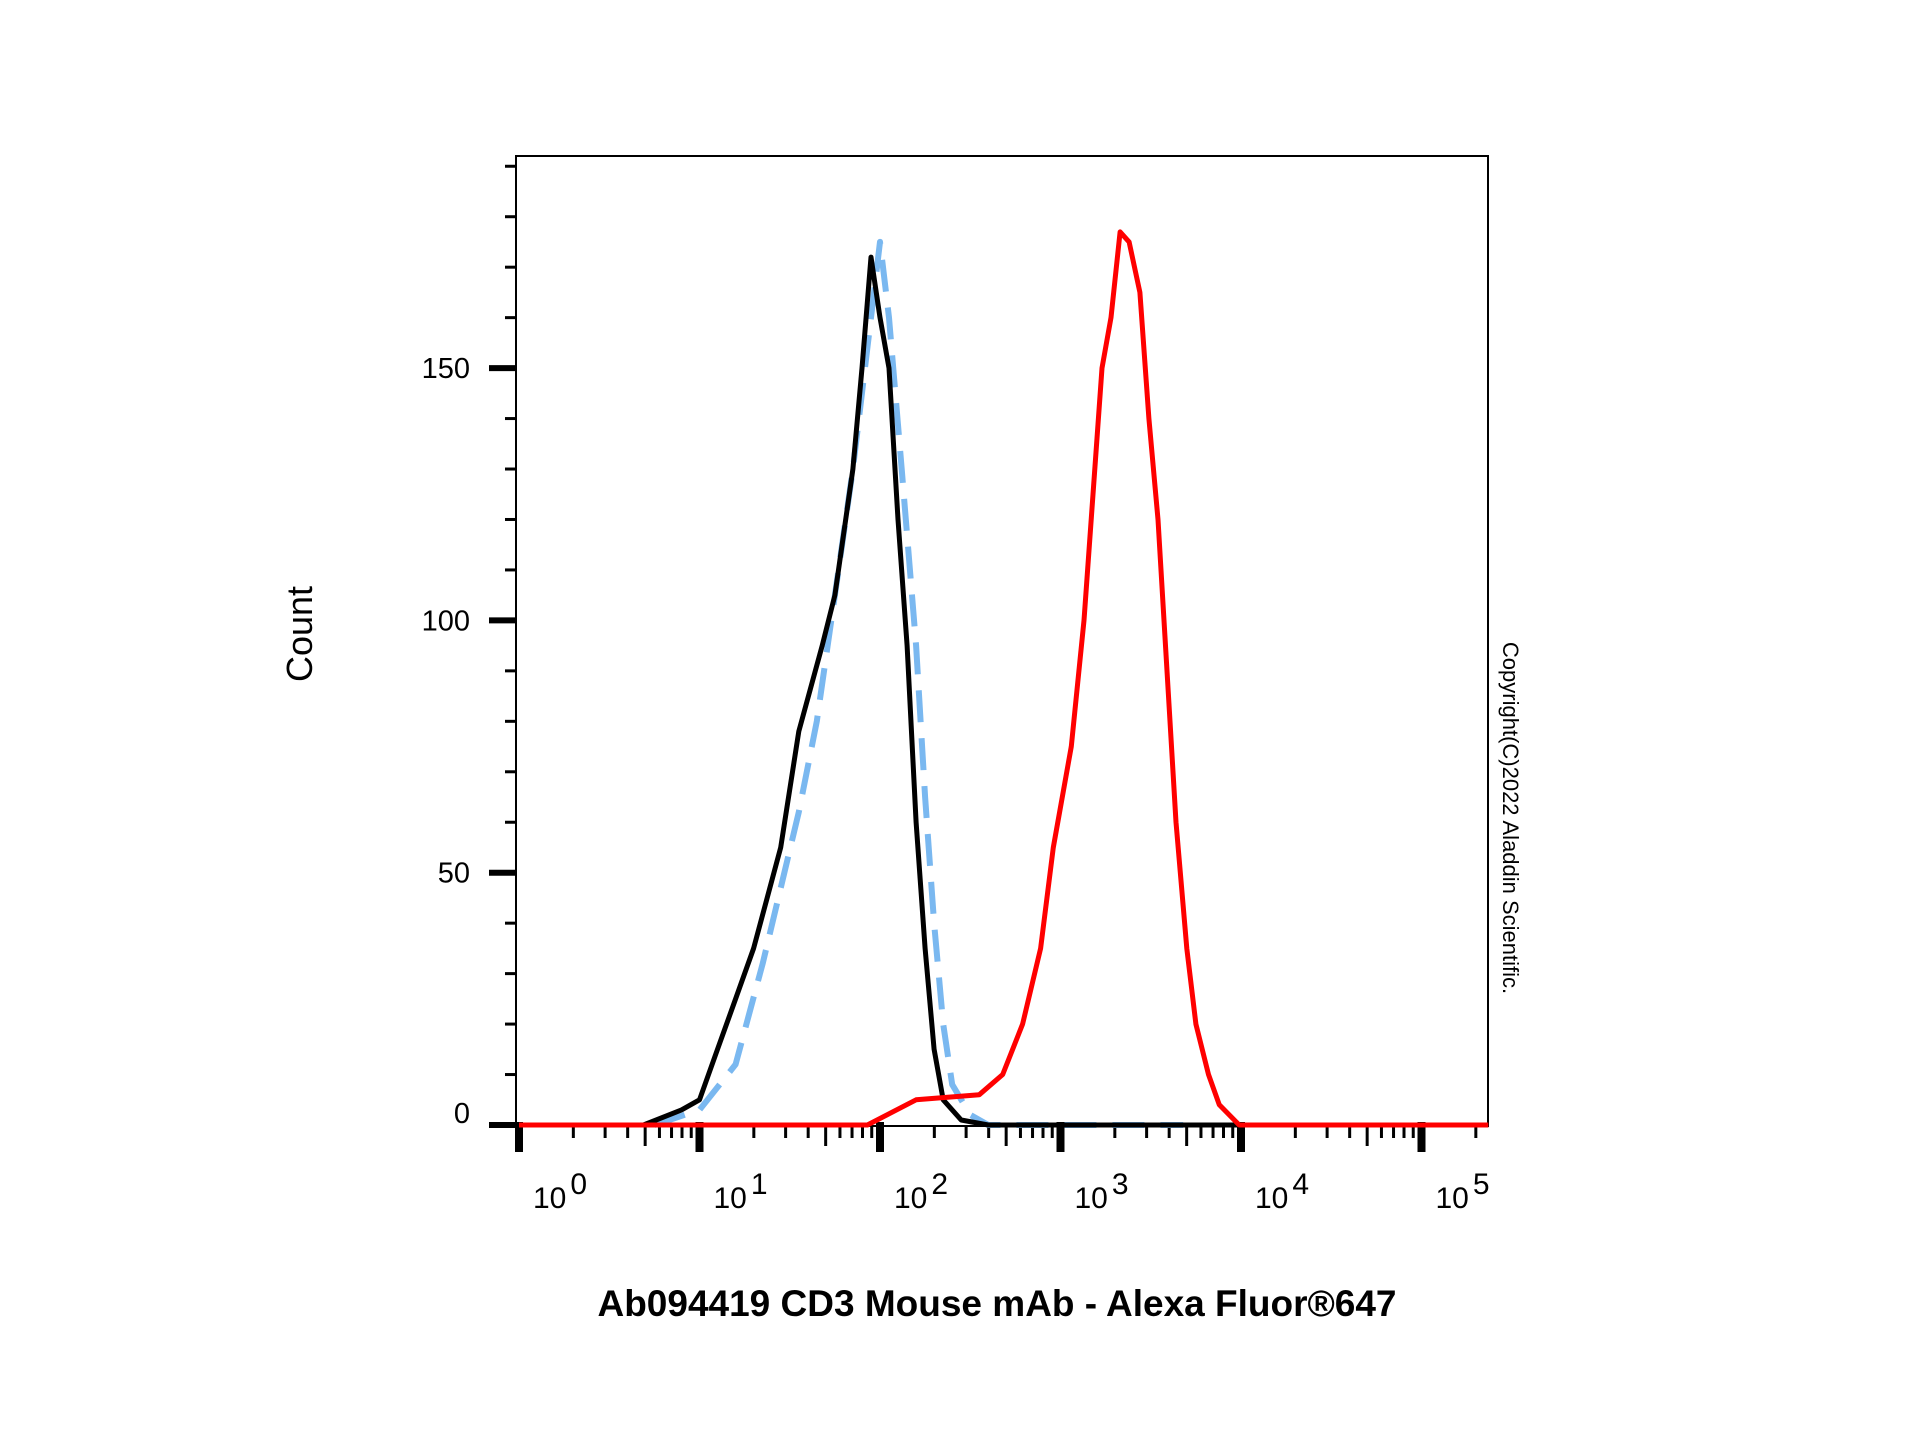 This screenshot has width=1920, height=1440. I want to click on copyright-annotation: Copyright(C)2022 Aladdin Scientific., so click(1510, 818).